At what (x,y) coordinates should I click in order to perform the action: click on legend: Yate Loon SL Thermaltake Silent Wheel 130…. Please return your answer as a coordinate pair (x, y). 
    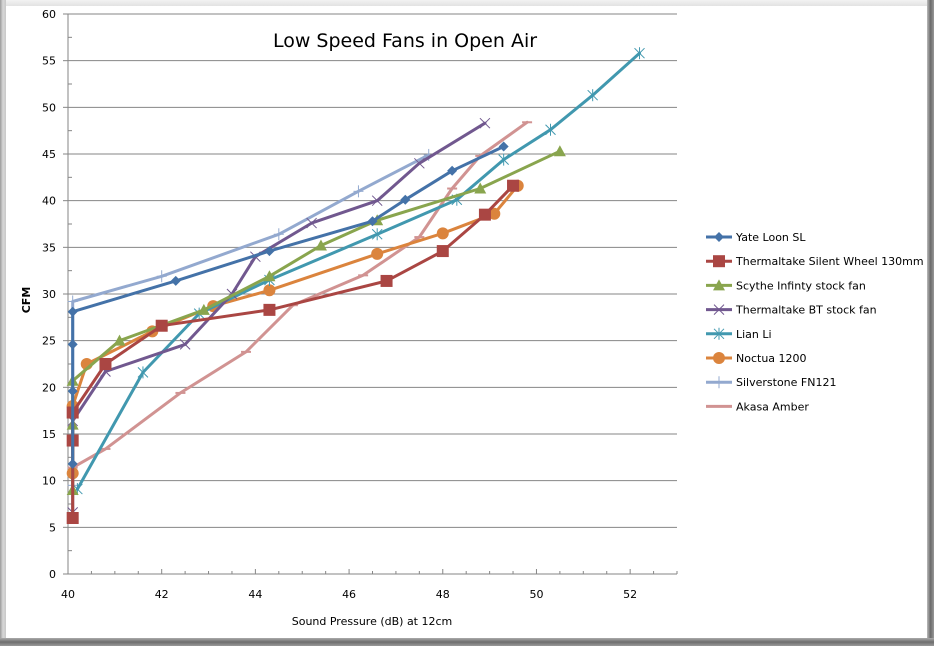
    Looking at the image, I should click on (815, 322).